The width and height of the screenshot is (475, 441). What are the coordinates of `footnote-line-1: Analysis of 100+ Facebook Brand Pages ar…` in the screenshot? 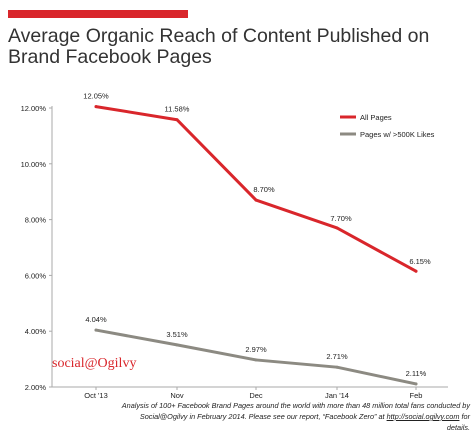 It's located at (295, 405).